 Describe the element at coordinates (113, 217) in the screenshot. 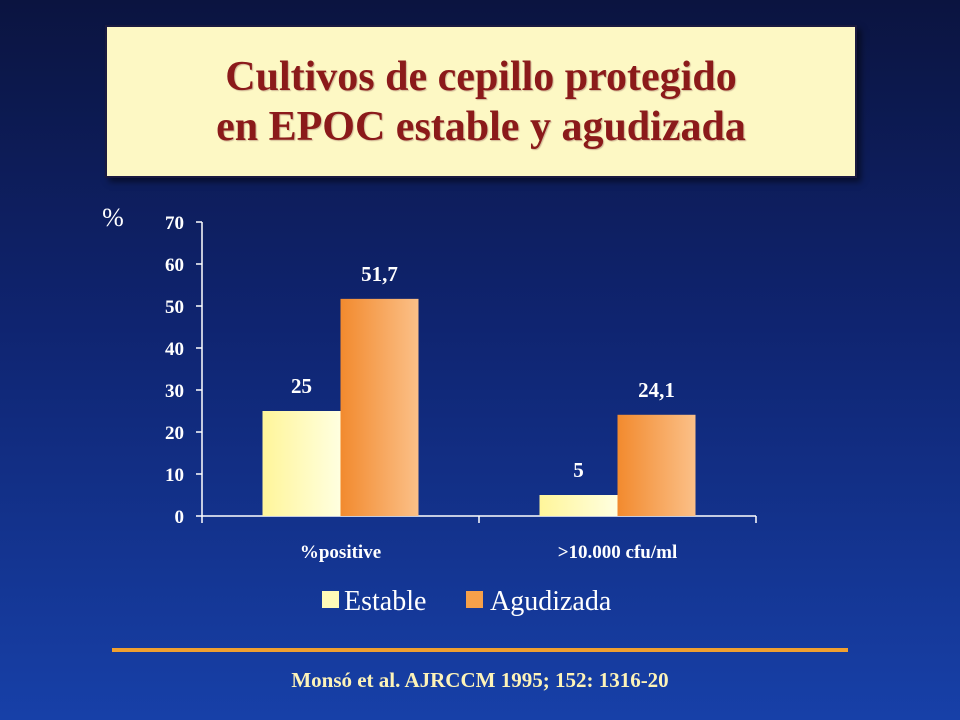

I see `y-axis-label: %` at that location.